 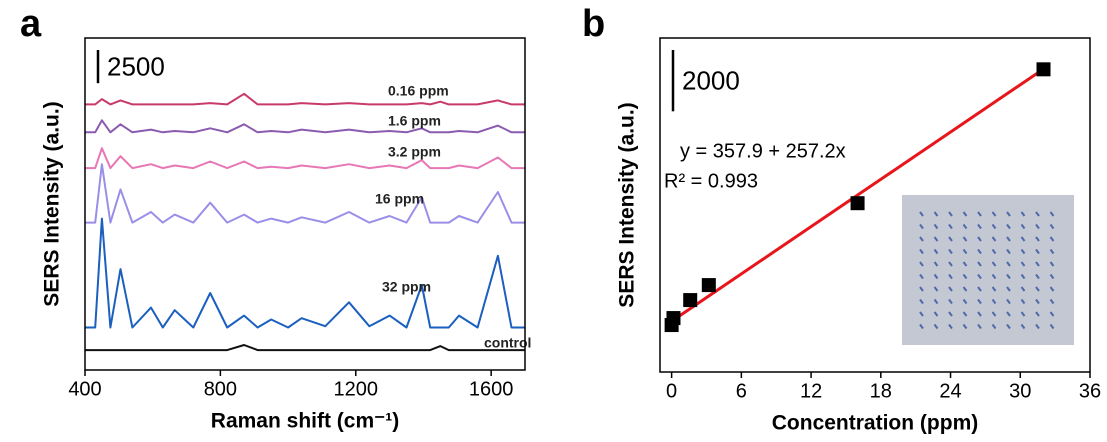 I want to click on x-tick-label: 36, so click(x=1090, y=391).